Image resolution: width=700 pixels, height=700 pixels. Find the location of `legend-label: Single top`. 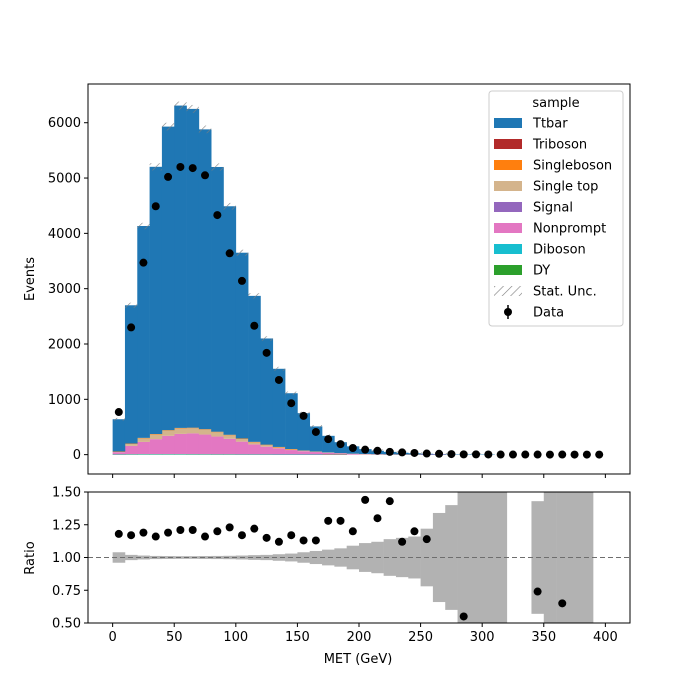

legend-label: Single top is located at coordinates (565, 187).